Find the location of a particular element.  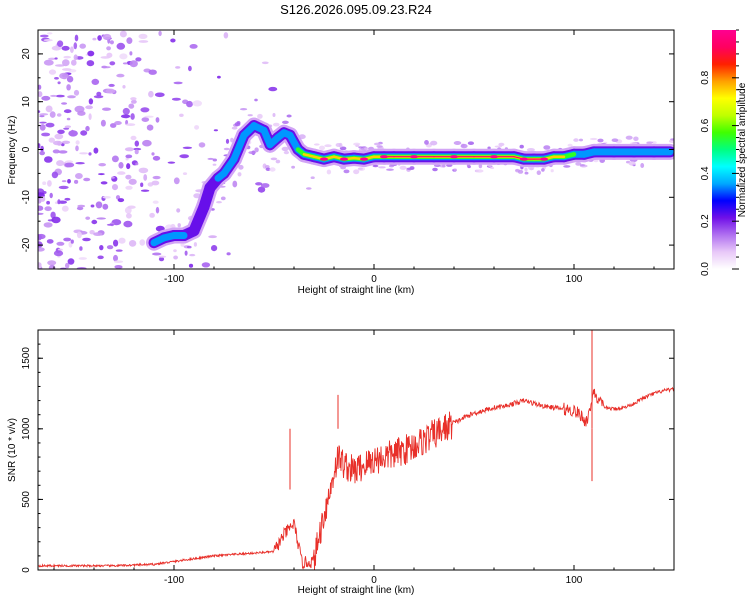

spectrogram-y-axis-label: Frequency (Hz) is located at coordinates (12, 150).